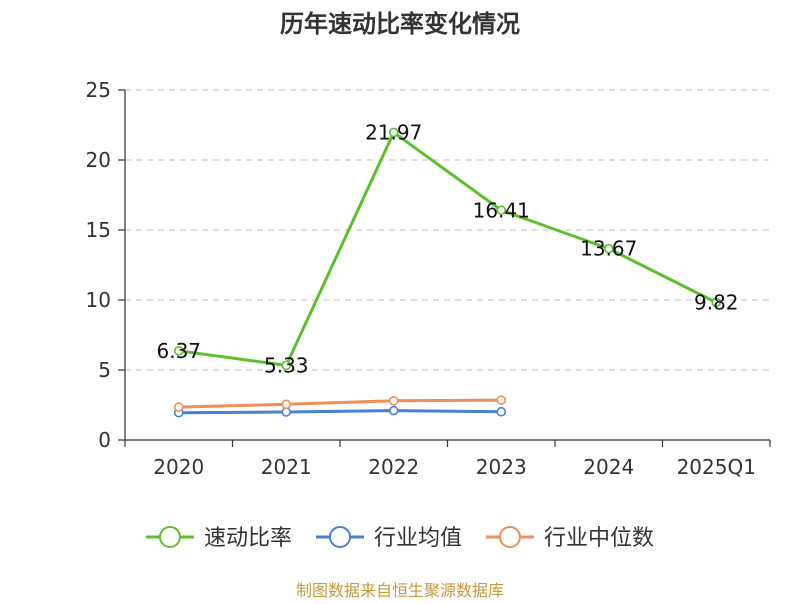 The width and height of the screenshot is (800, 604). Describe the element at coordinates (501, 467) in the screenshot. I see `x-tick-label: 2023` at that location.